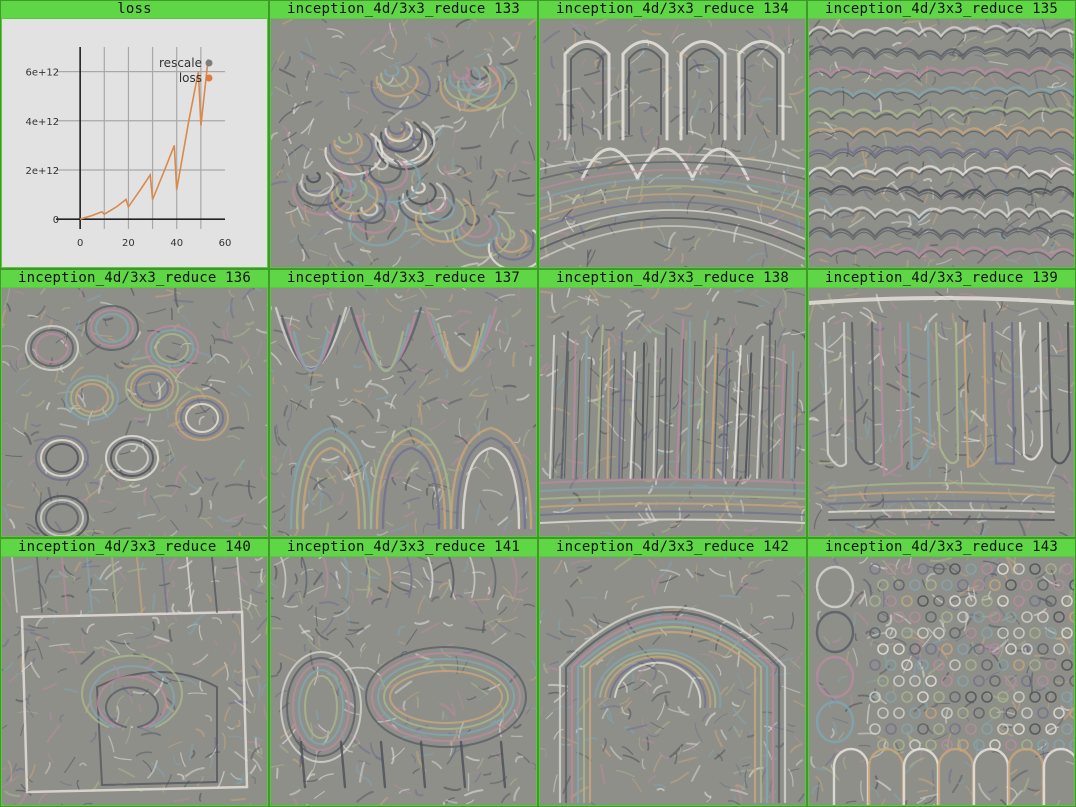 The height and width of the screenshot is (807, 1076). I want to click on panel-title: inception_4d/3x3_reduce 133, so click(403, 9).